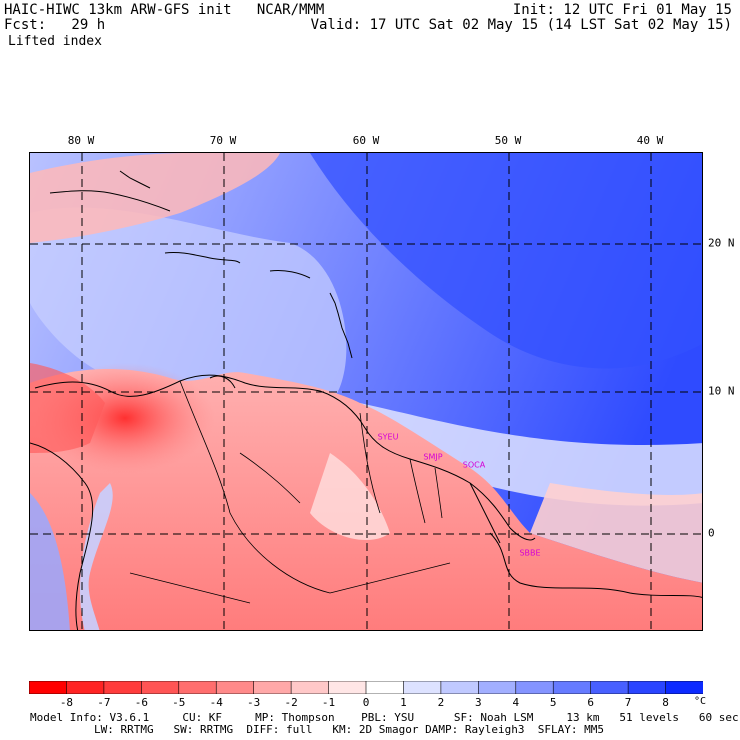  I want to click on colorbar-tick-label: 6, so click(590, 702).